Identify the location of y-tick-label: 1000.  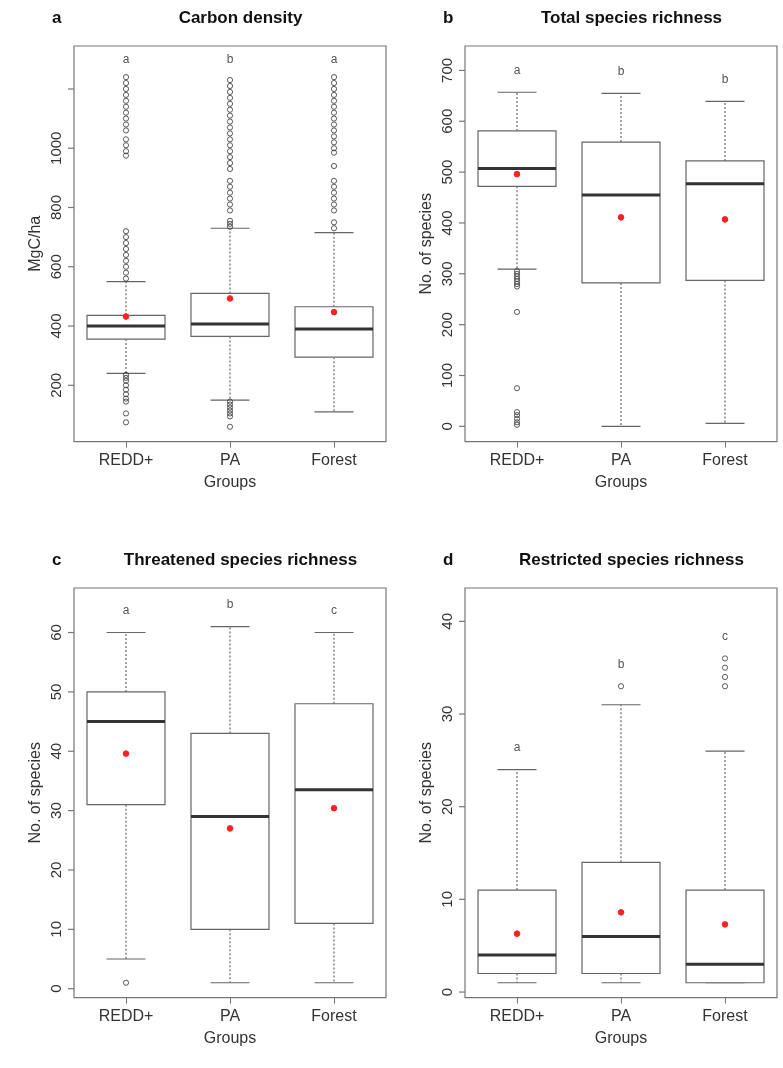
(55, 148).